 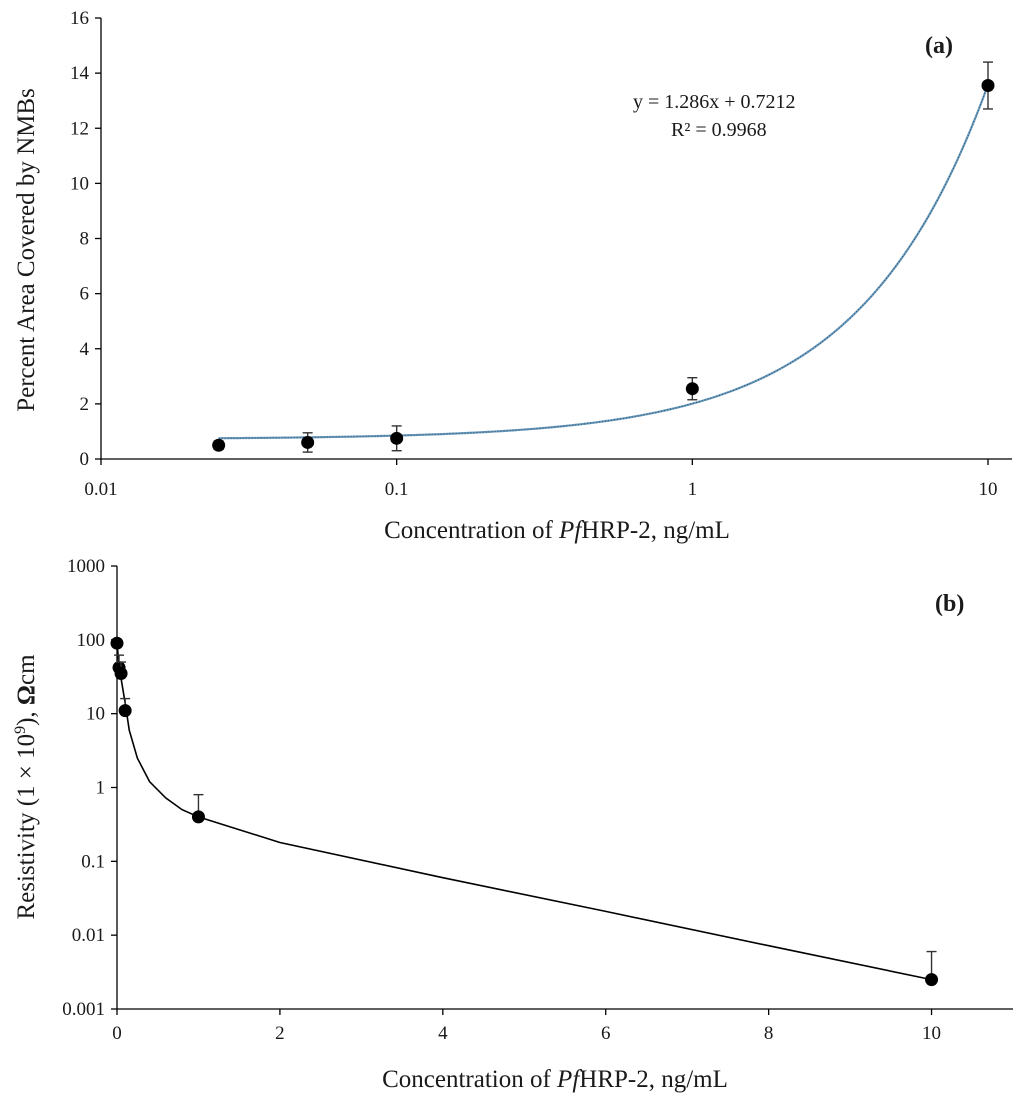 What do you see at coordinates (88, 935) in the screenshot?
I see `panel-b-y-tick-label: 0.01` at bounding box center [88, 935].